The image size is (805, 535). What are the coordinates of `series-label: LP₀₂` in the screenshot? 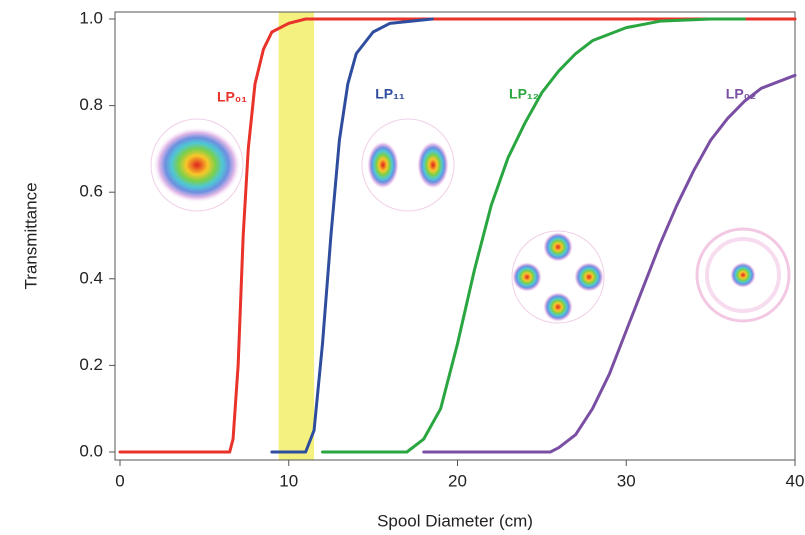 It's located at (741, 94).